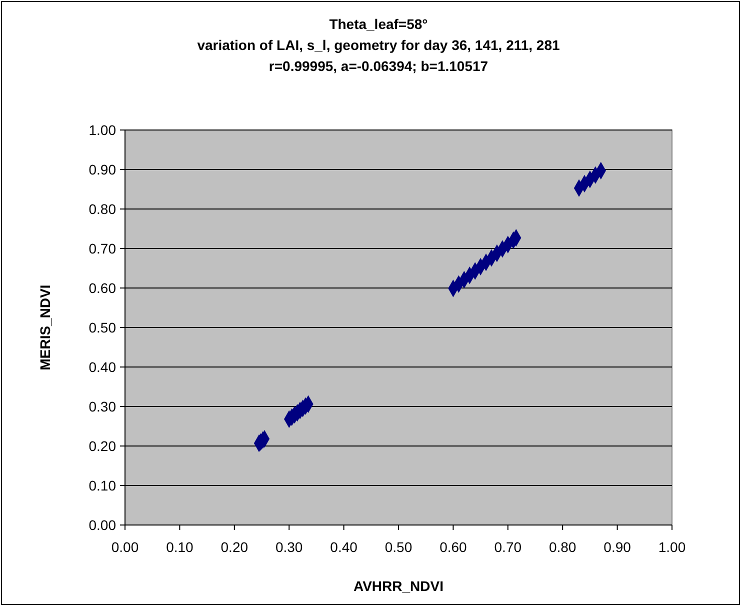 The image size is (741, 606). What do you see at coordinates (102, 327) in the screenshot?
I see `y-tick-label: 0.50` at bounding box center [102, 327].